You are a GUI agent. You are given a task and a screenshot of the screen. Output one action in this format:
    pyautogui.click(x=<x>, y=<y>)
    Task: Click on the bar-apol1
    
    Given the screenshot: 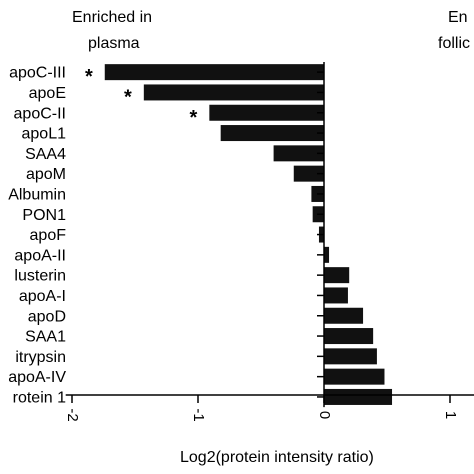 What is the action you would take?
    pyautogui.click(x=272, y=133)
    